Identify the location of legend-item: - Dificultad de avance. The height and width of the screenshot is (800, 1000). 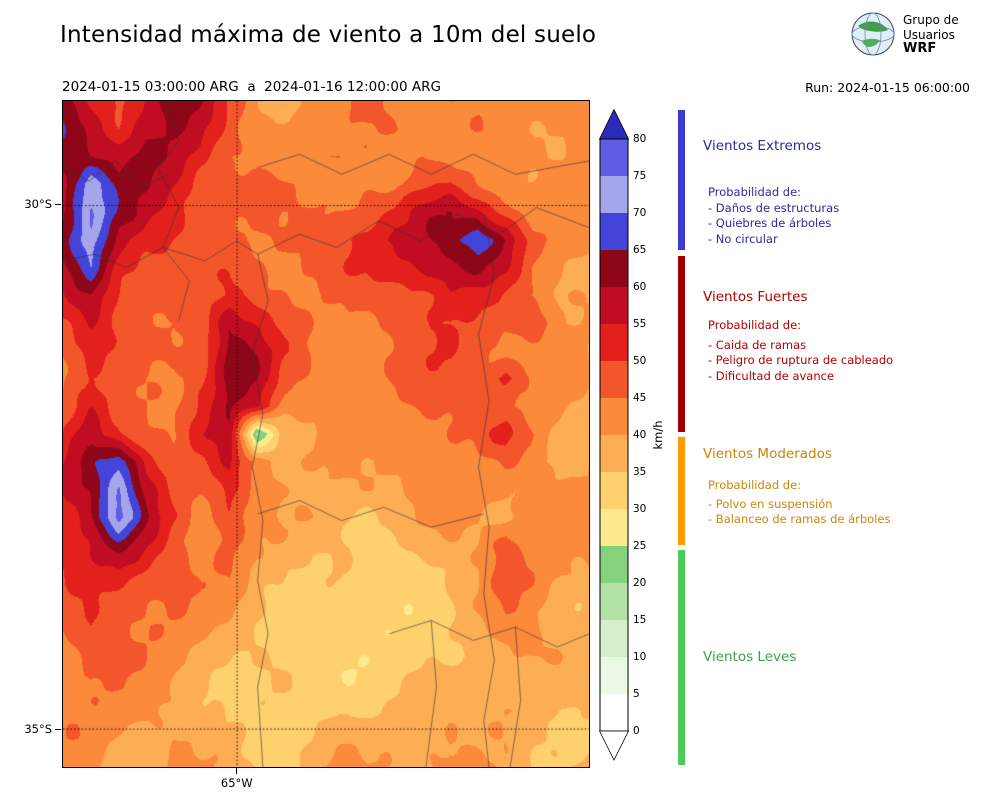
(771, 375).